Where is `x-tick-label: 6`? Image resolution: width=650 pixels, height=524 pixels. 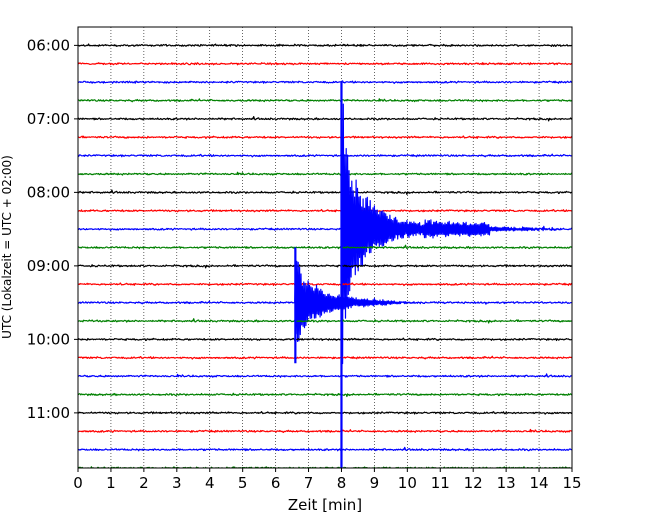
x-tick-label: 6 is located at coordinates (276, 483).